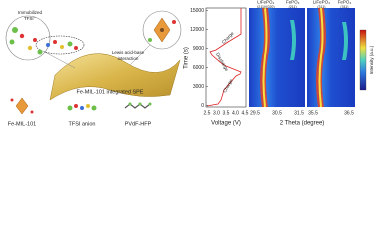 The width and height of the screenshot is (378, 240). Describe the element at coordinates (197, 30) in the screenshot. I see `y-tick-label: 12000` at that location.